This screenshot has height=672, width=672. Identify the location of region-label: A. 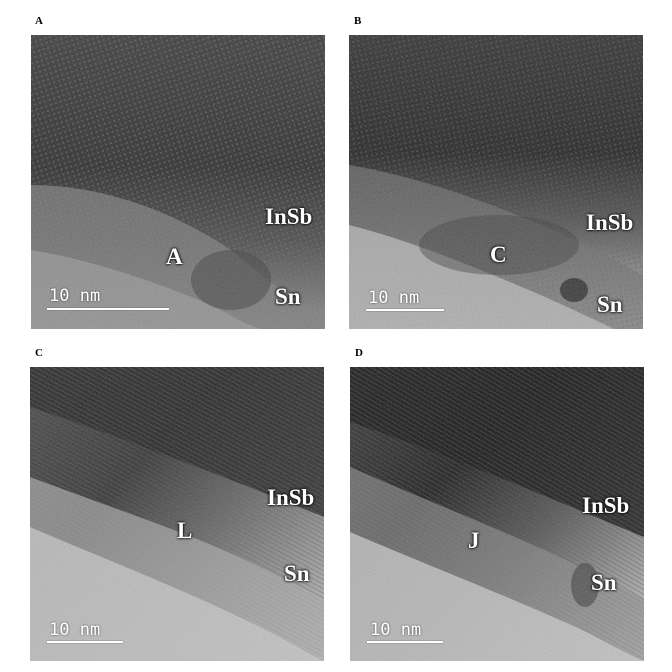
(174, 256).